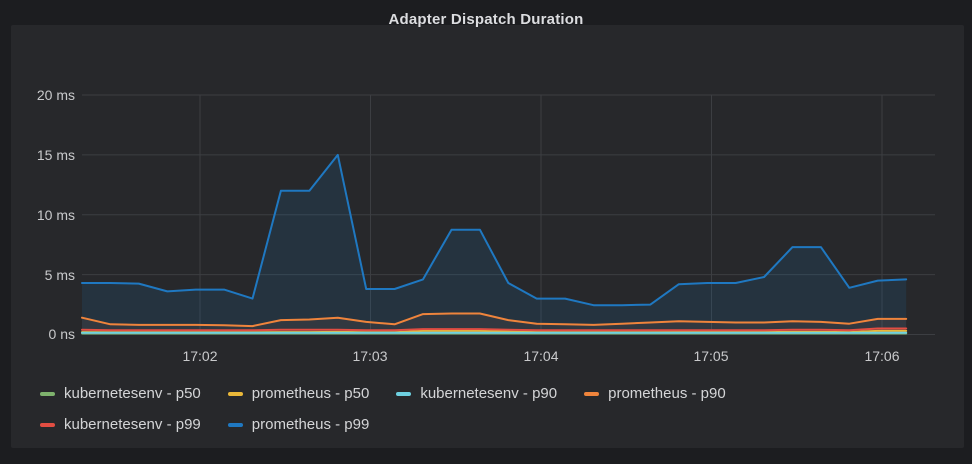 The image size is (972, 464). What do you see at coordinates (55, 215) in the screenshot?
I see `y-tick-label: 10 ms` at bounding box center [55, 215].